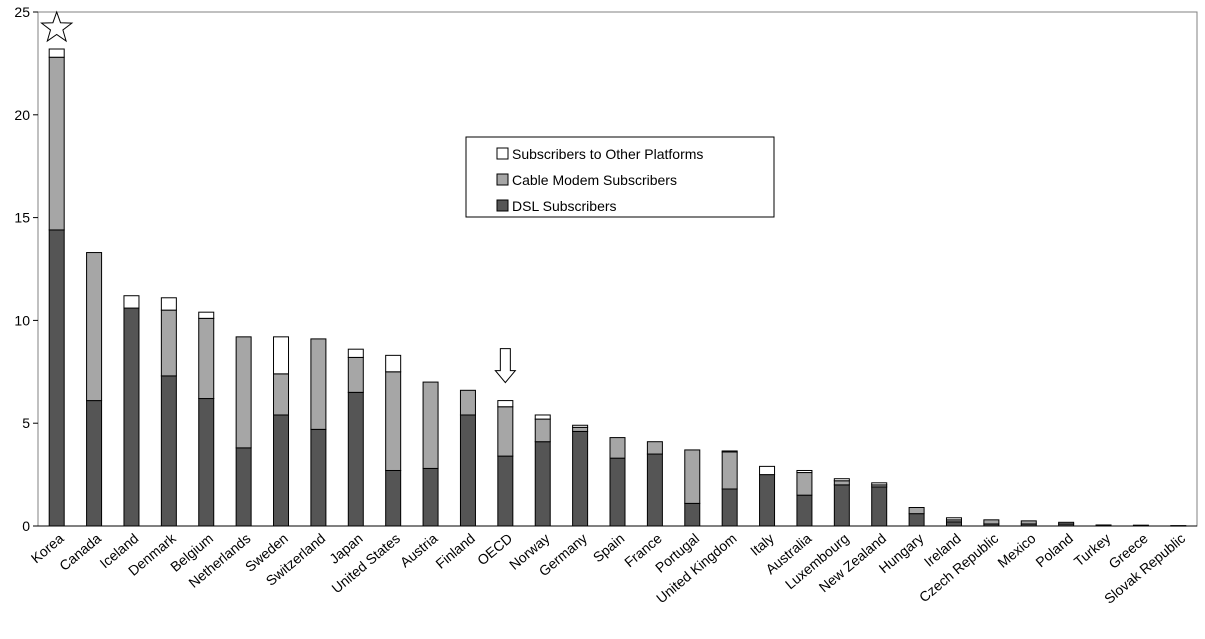 The image size is (1205, 639). Describe the element at coordinates (505, 366) in the screenshot. I see `down-arrow-marker-icon` at that location.